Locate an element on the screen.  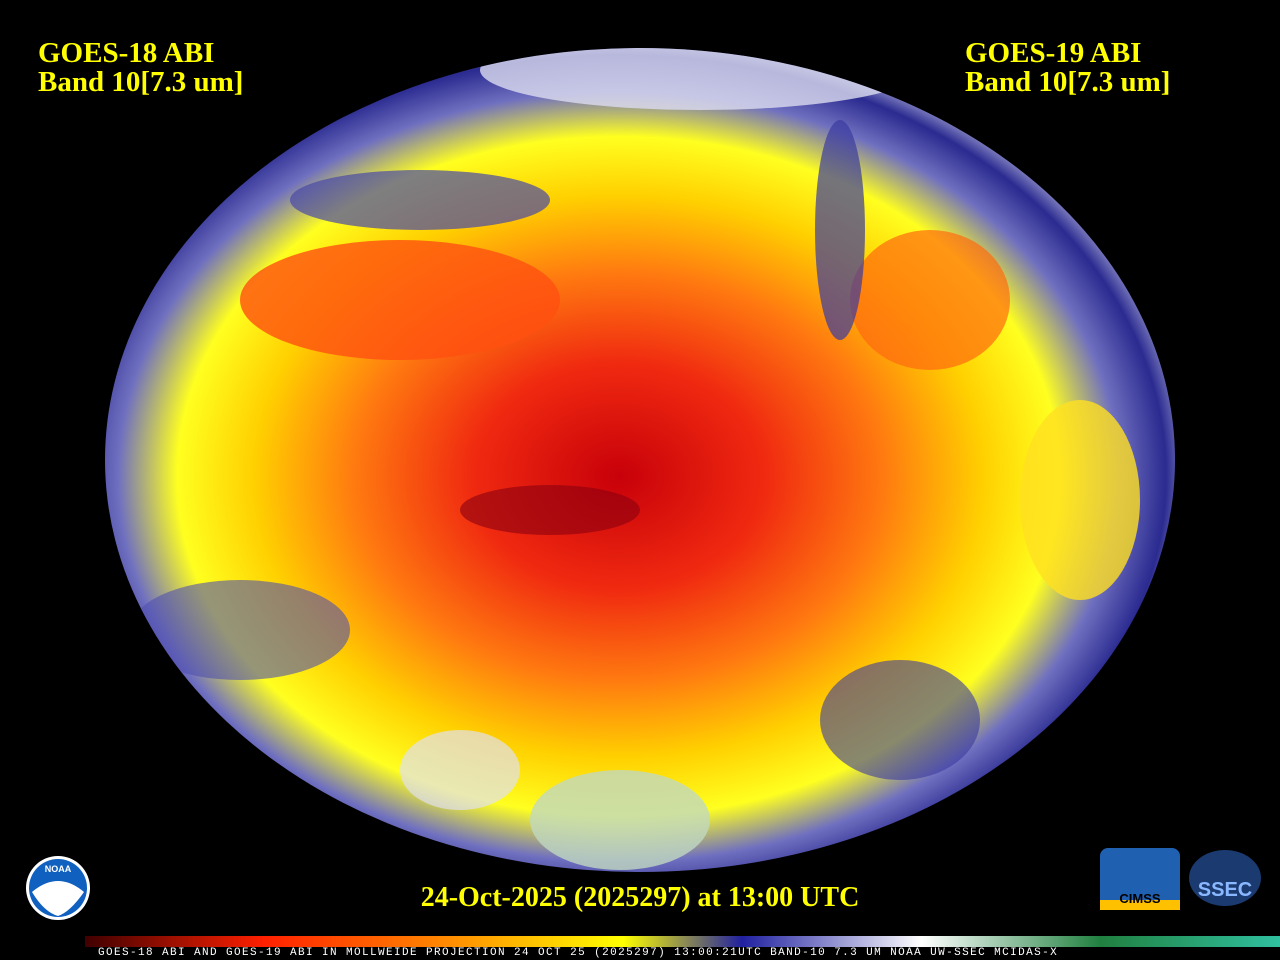
logo-label: CIMSS is located at coordinates (1140, 898).